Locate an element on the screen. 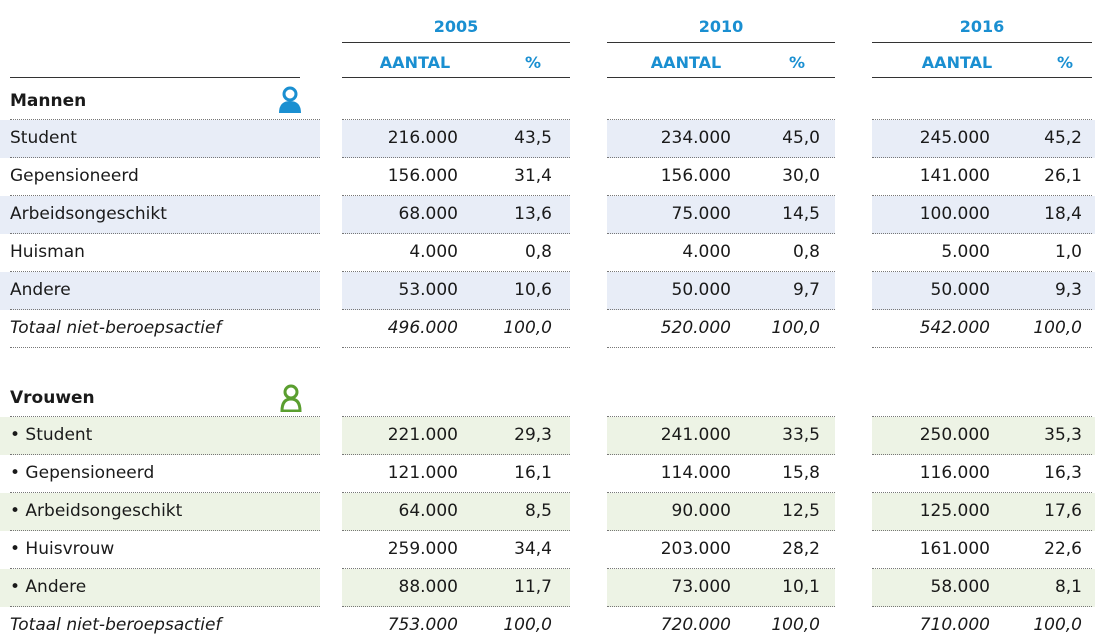 This screenshot has height=640, width=1095. section-title: Vrouwen is located at coordinates (52, 398).